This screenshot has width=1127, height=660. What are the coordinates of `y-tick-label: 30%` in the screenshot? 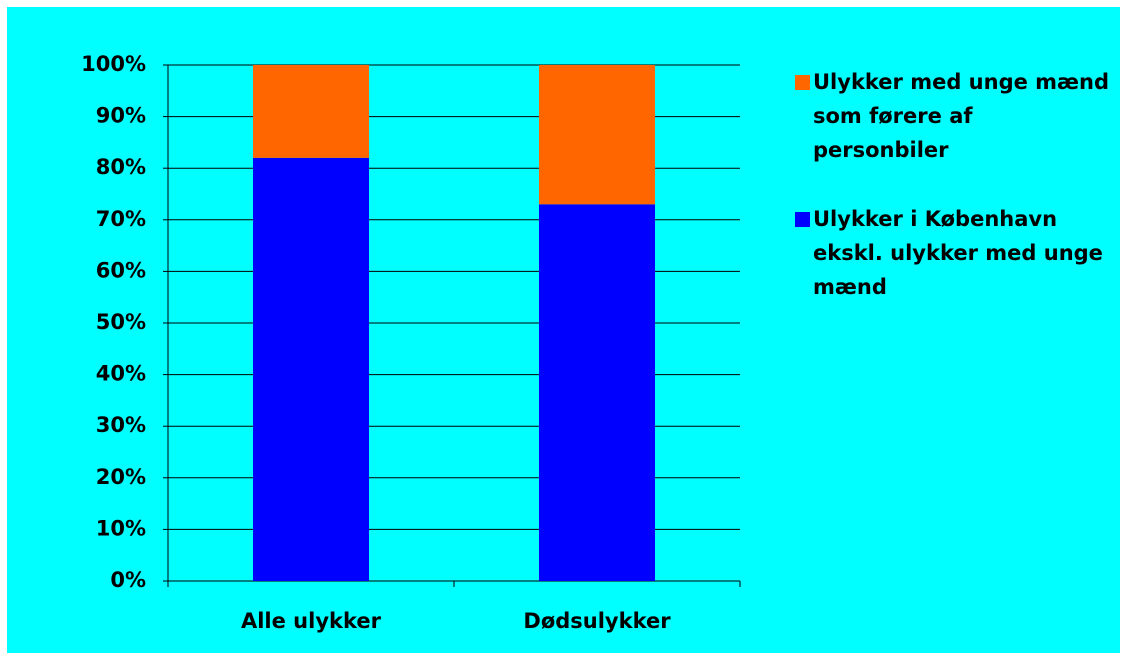 It's located at (121, 425).